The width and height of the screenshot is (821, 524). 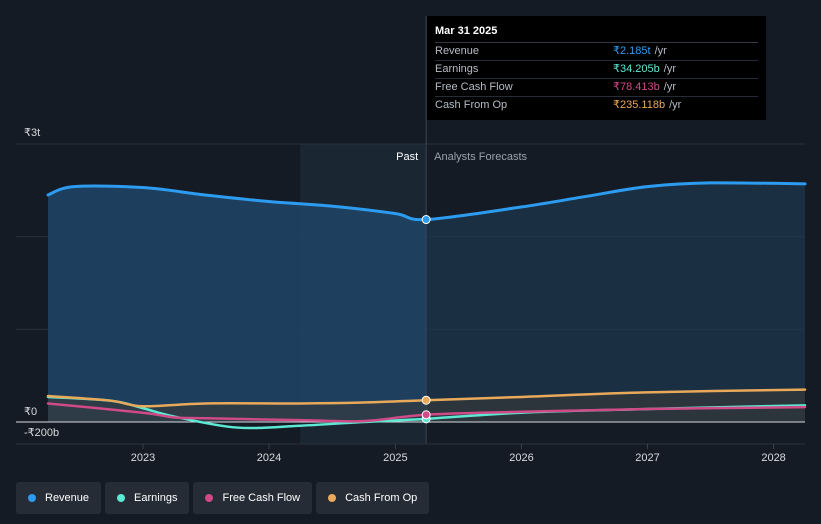 What do you see at coordinates (67, 498) in the screenshot?
I see `legend-label: Revenue` at bounding box center [67, 498].